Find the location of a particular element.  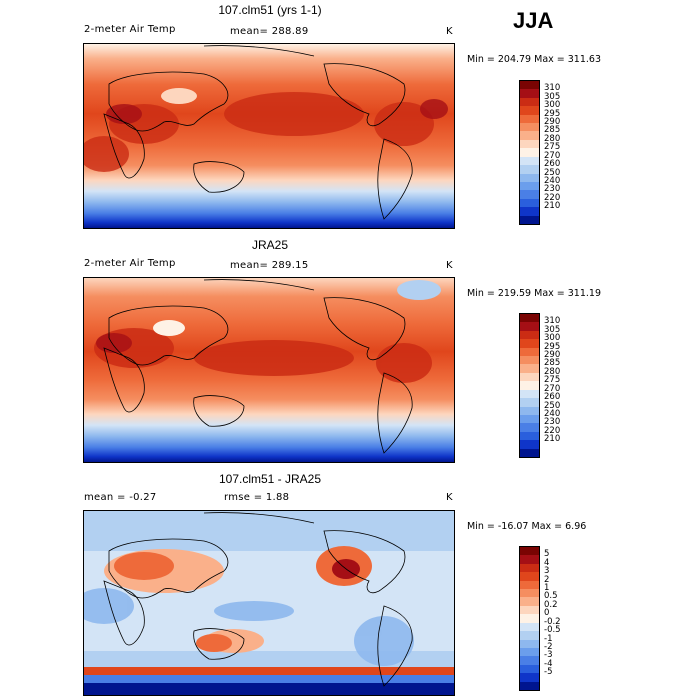

panel-3-mean-label: mean = -0.27 is located at coordinates (120, 497).